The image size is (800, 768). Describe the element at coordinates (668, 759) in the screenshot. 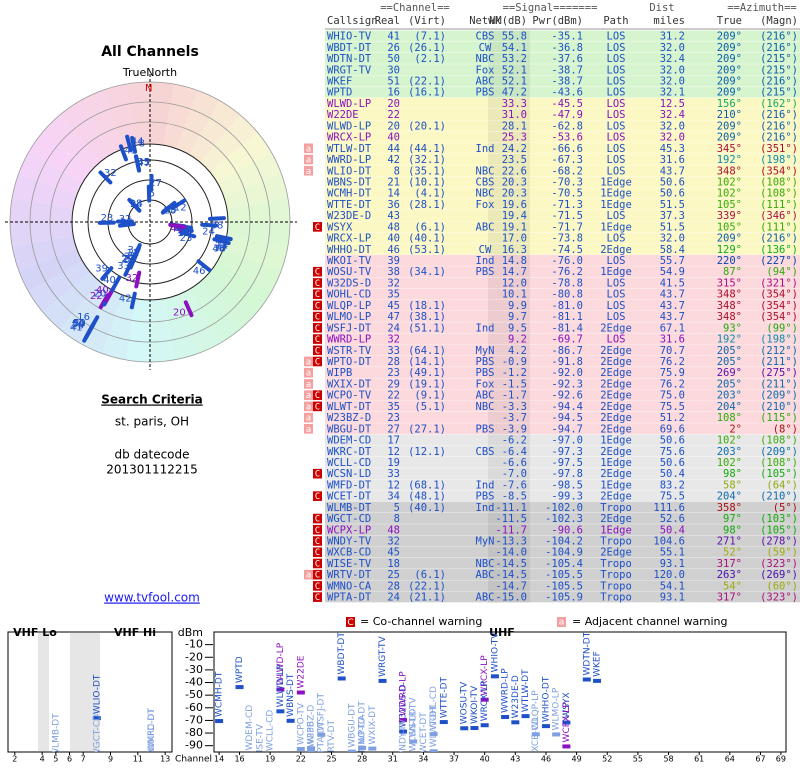

I see `x-tick-label: 58` at that location.